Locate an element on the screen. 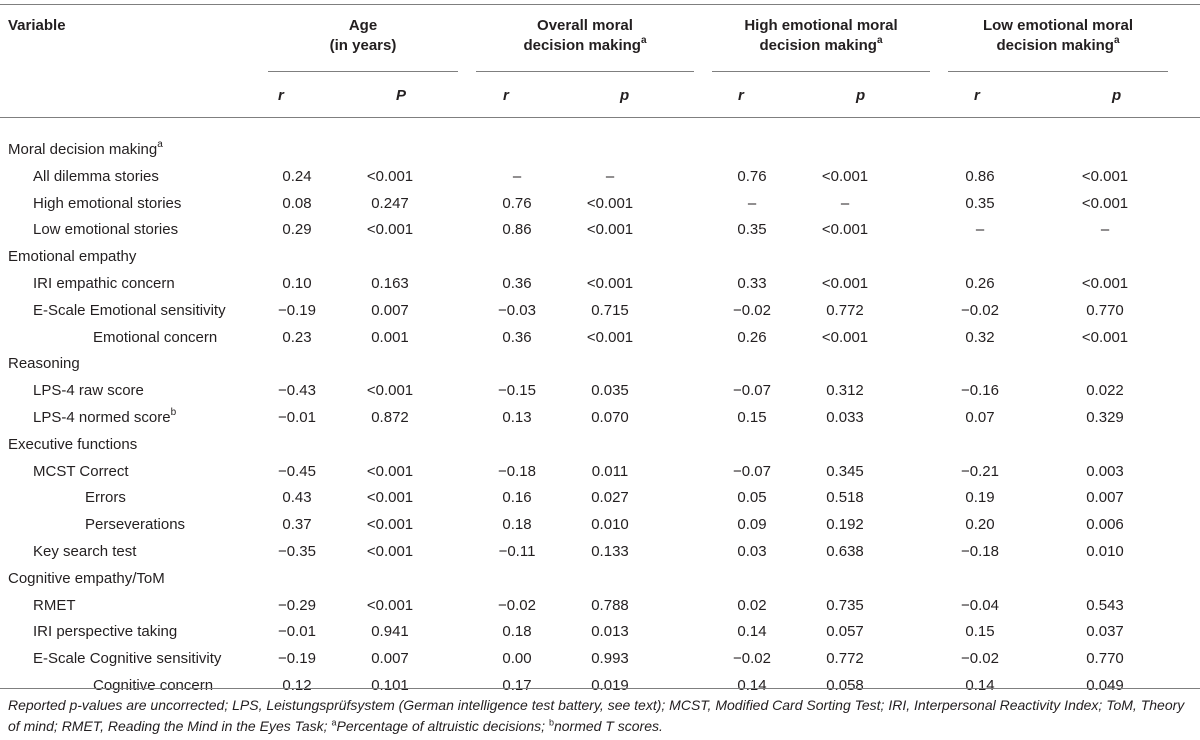 This screenshot has width=1200, height=740. row-label: MCST Correct is located at coordinates (81, 472).